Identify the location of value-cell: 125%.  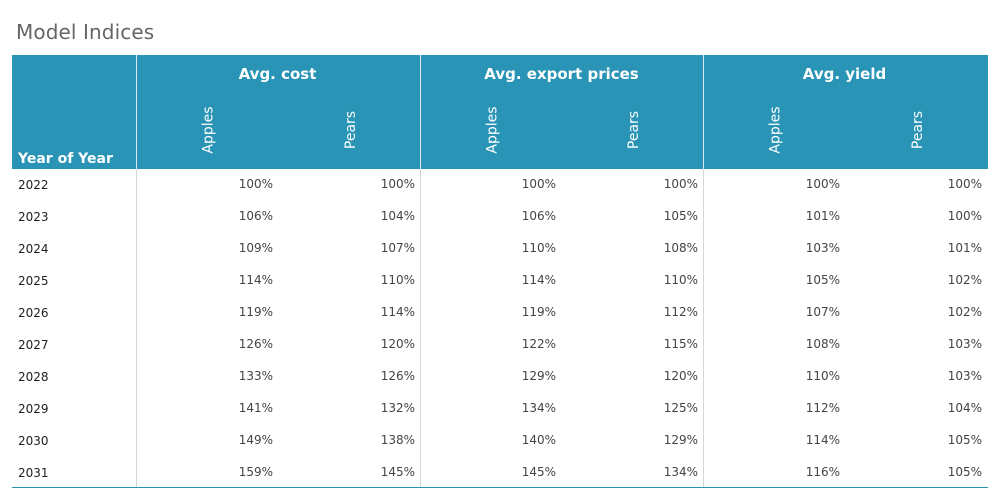
(680, 408).